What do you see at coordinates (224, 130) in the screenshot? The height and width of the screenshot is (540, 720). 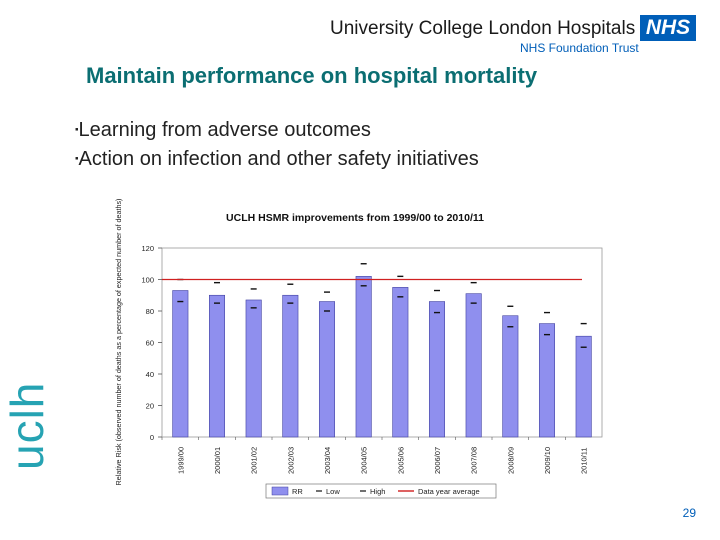 I see `bullet-text: Learning from adverse outcomes` at bounding box center [224, 130].